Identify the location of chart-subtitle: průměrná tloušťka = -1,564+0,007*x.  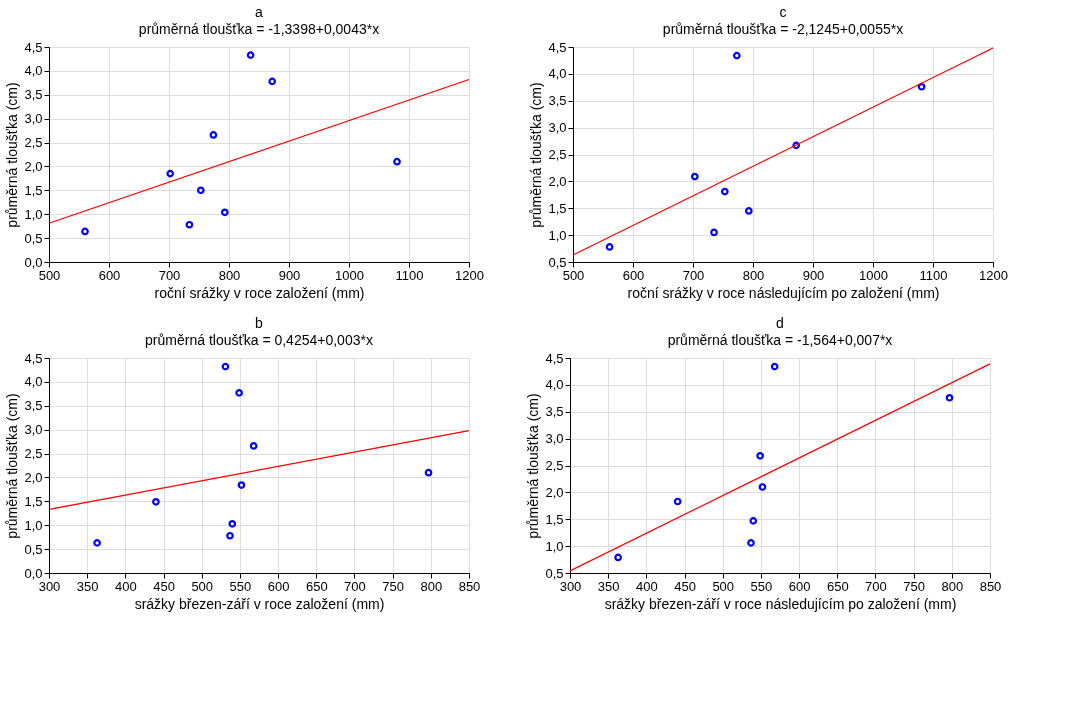
(780, 340).